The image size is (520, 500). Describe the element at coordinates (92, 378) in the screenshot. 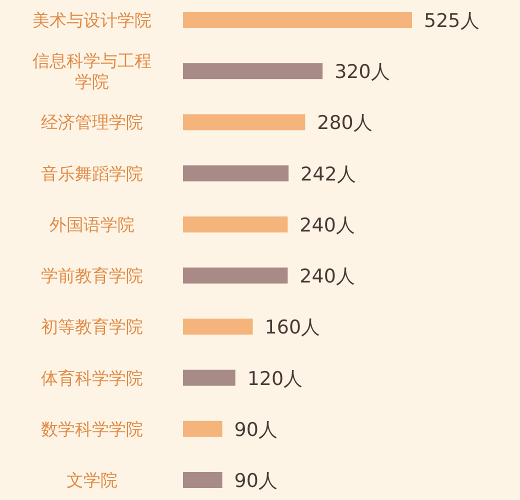

I see `y-tick-label: 体育科学学院` at that location.